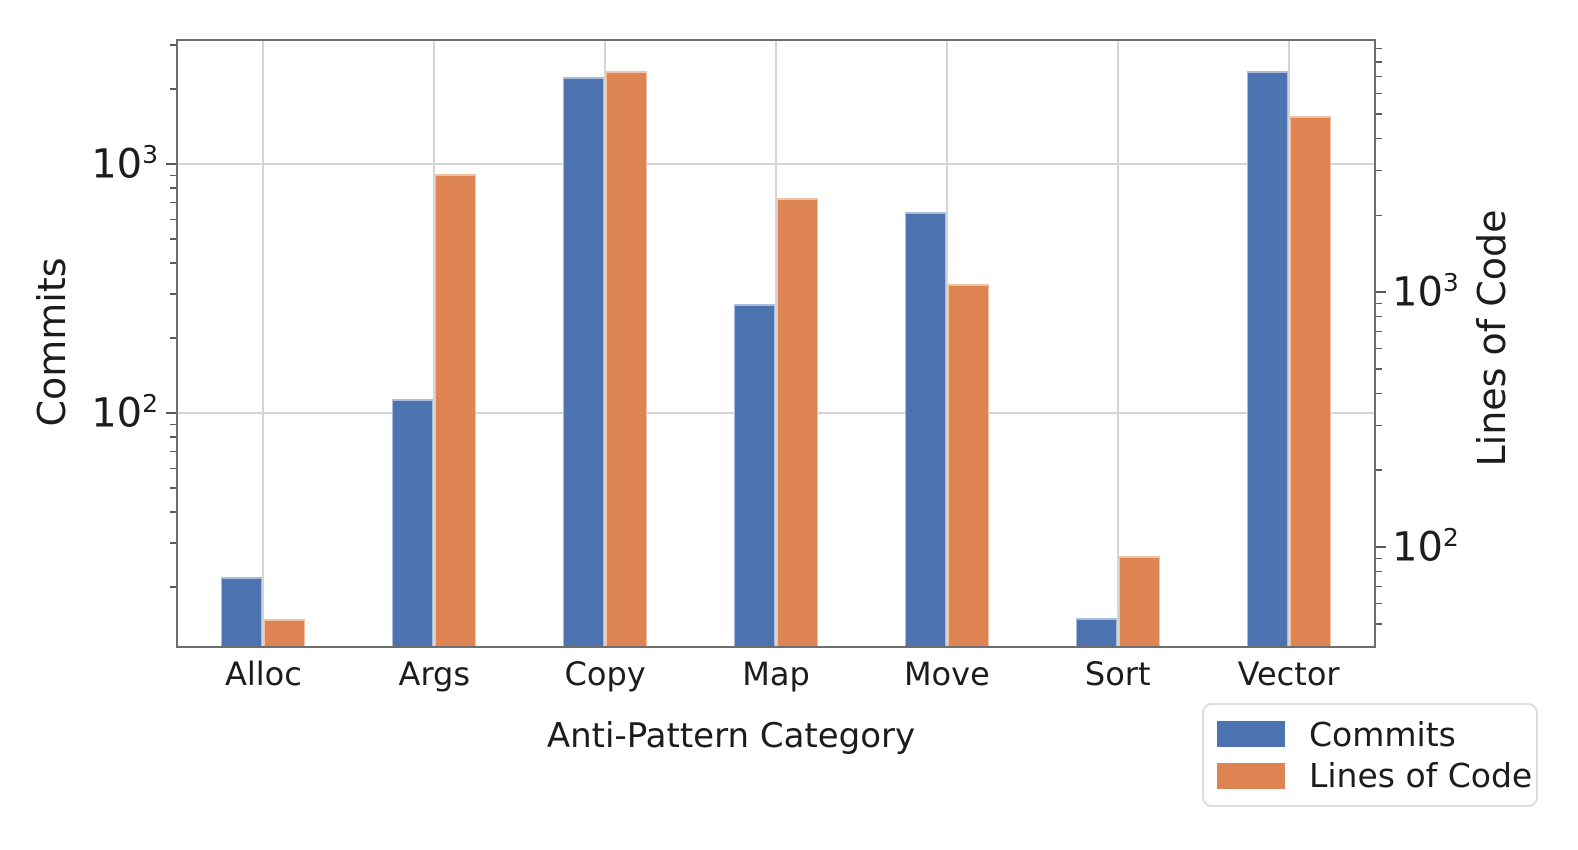  What do you see at coordinates (1492, 338) in the screenshot?
I see `y-axis-label-right: Lines of Code` at bounding box center [1492, 338].